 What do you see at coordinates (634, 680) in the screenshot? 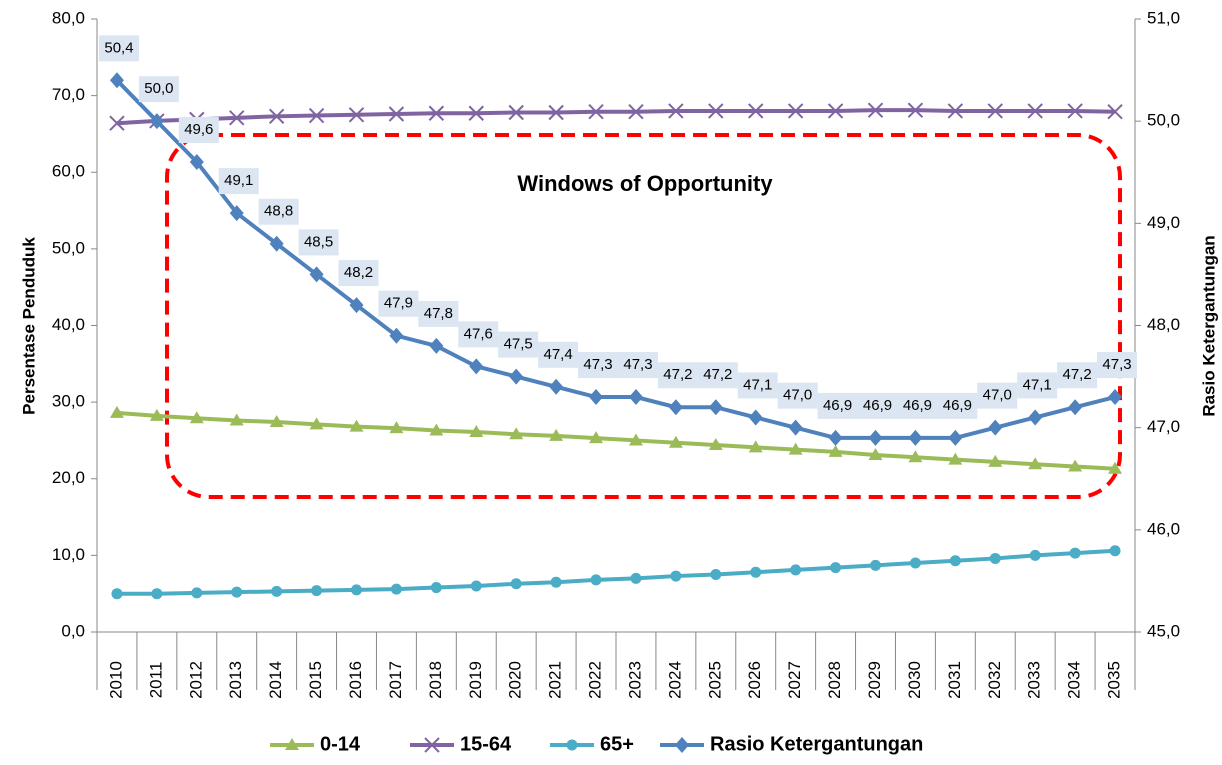
I see `x-tick-label: 2023` at bounding box center [634, 680].